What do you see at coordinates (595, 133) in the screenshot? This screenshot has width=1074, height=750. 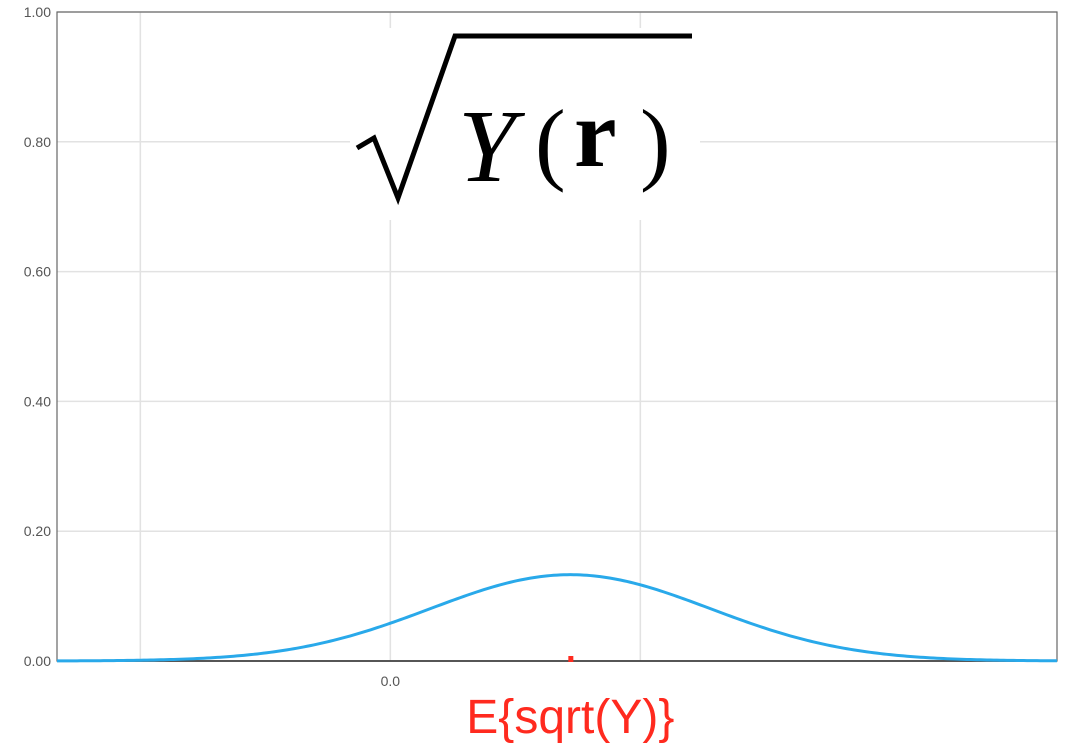 I see `formula-argument: r` at bounding box center [595, 133].